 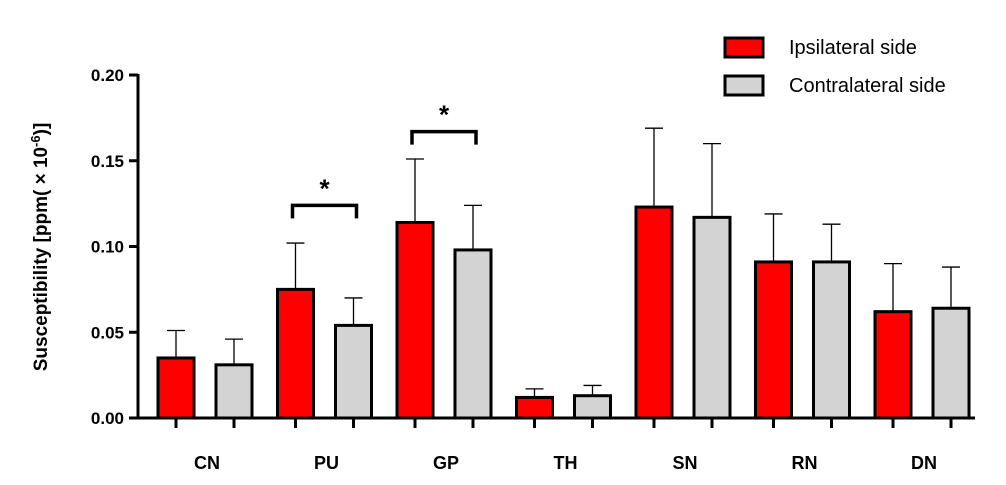 What do you see at coordinates (415, 320) in the screenshot?
I see `bar-gp-ipsilateral` at bounding box center [415, 320].